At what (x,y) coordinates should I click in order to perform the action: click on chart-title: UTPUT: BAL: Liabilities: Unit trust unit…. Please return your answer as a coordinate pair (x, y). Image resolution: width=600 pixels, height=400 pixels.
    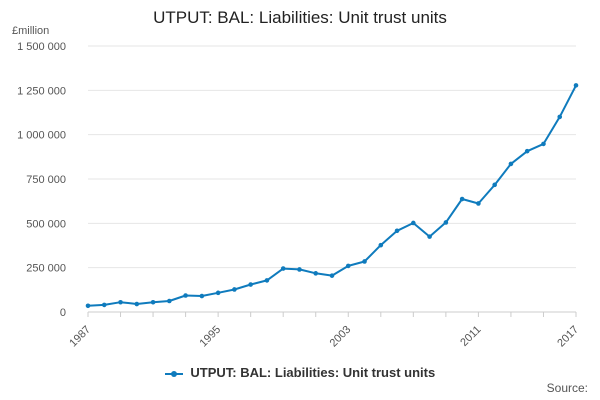
    Looking at the image, I should click on (300, 17).